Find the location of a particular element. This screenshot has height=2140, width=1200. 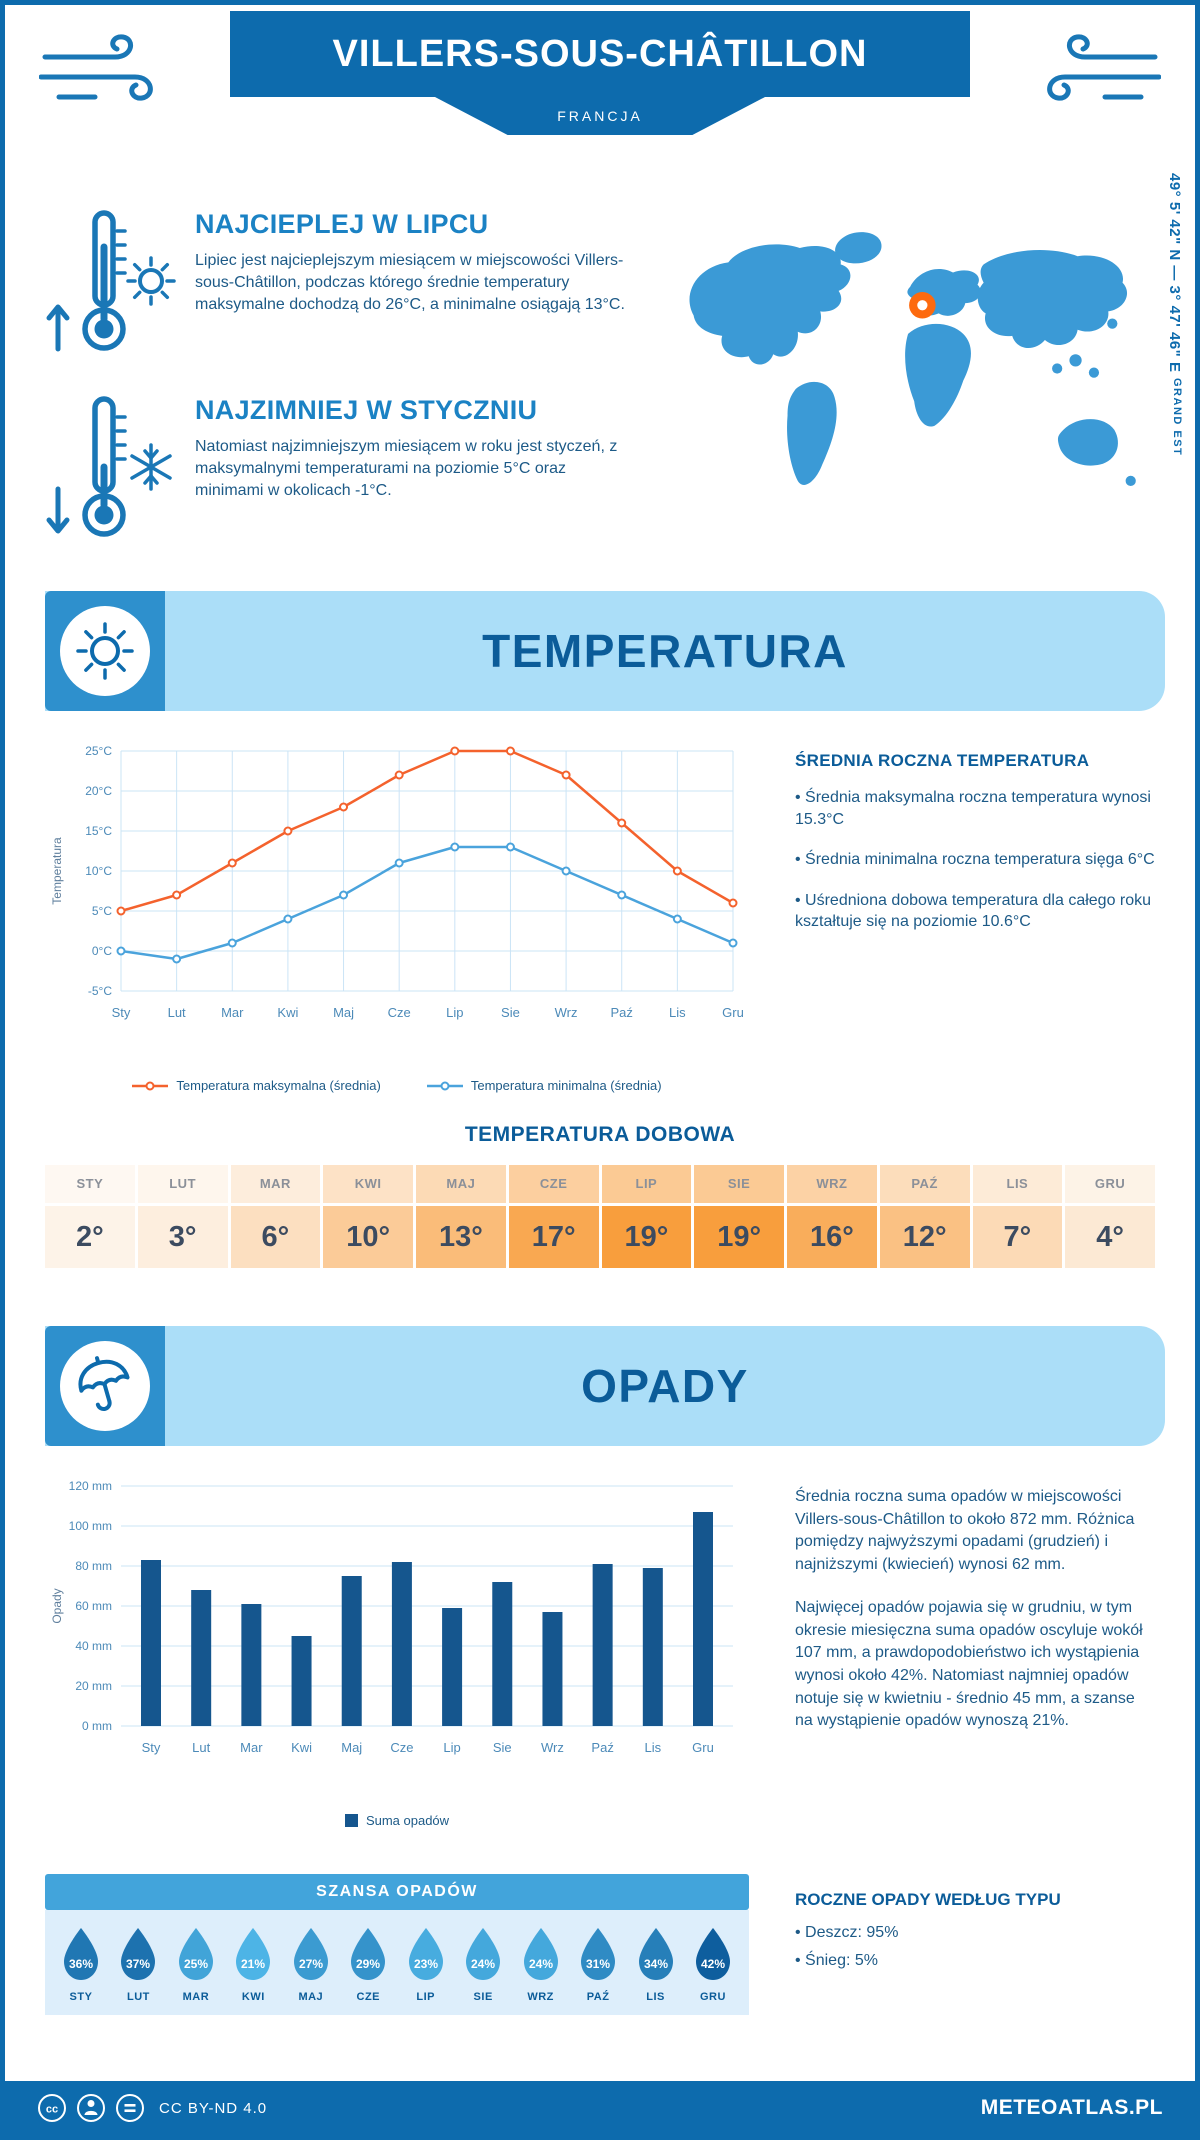

precipitation-types-bullets: Deszcz: 95% Śnieg: 5% is located at coordinates (975, 1947).